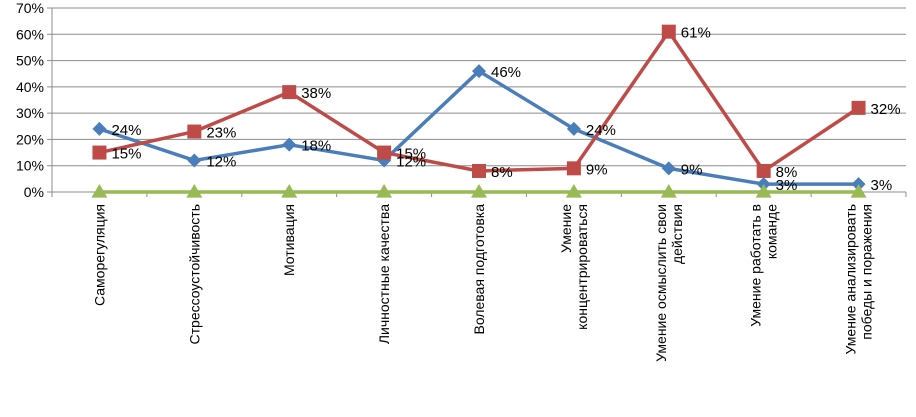 The height and width of the screenshot is (417, 916). I want to click on y-tick-label: 60%, so click(30, 34).